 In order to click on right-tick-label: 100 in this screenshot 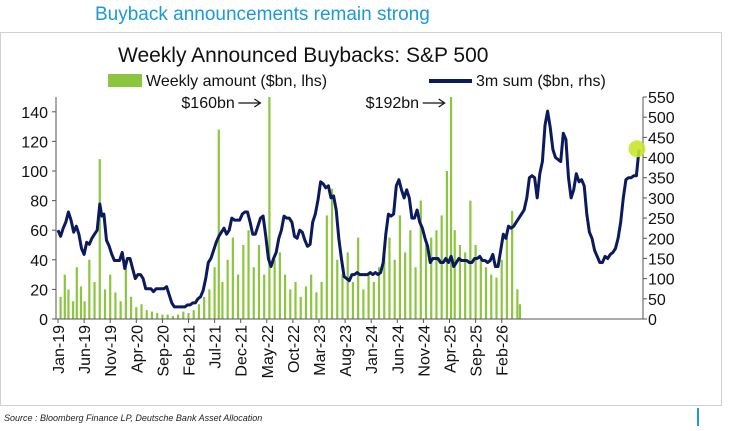, I will do `click(661, 280)`.